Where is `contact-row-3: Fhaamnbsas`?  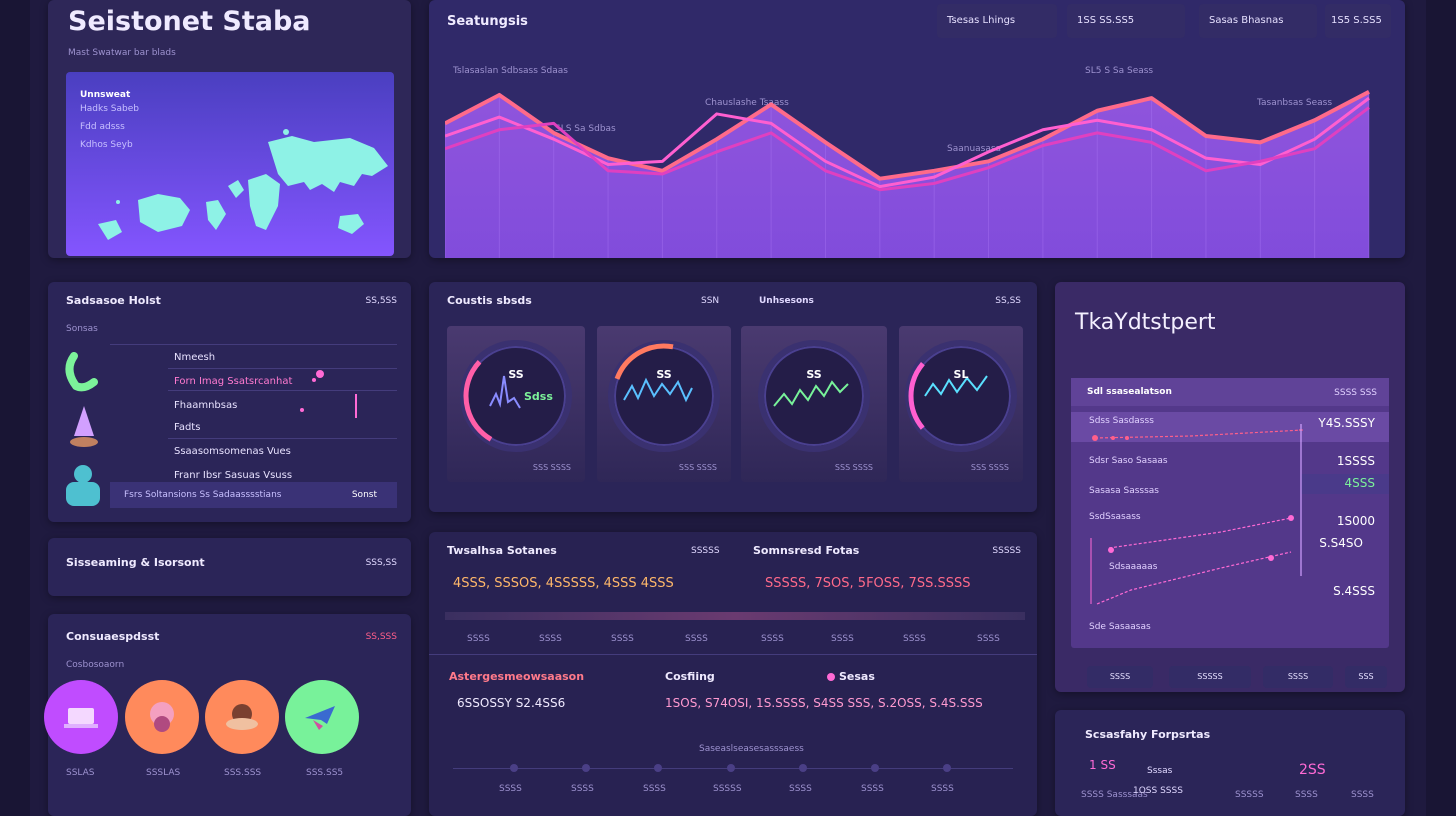 contact-row-3: Fhaamnbsas is located at coordinates (206, 405).